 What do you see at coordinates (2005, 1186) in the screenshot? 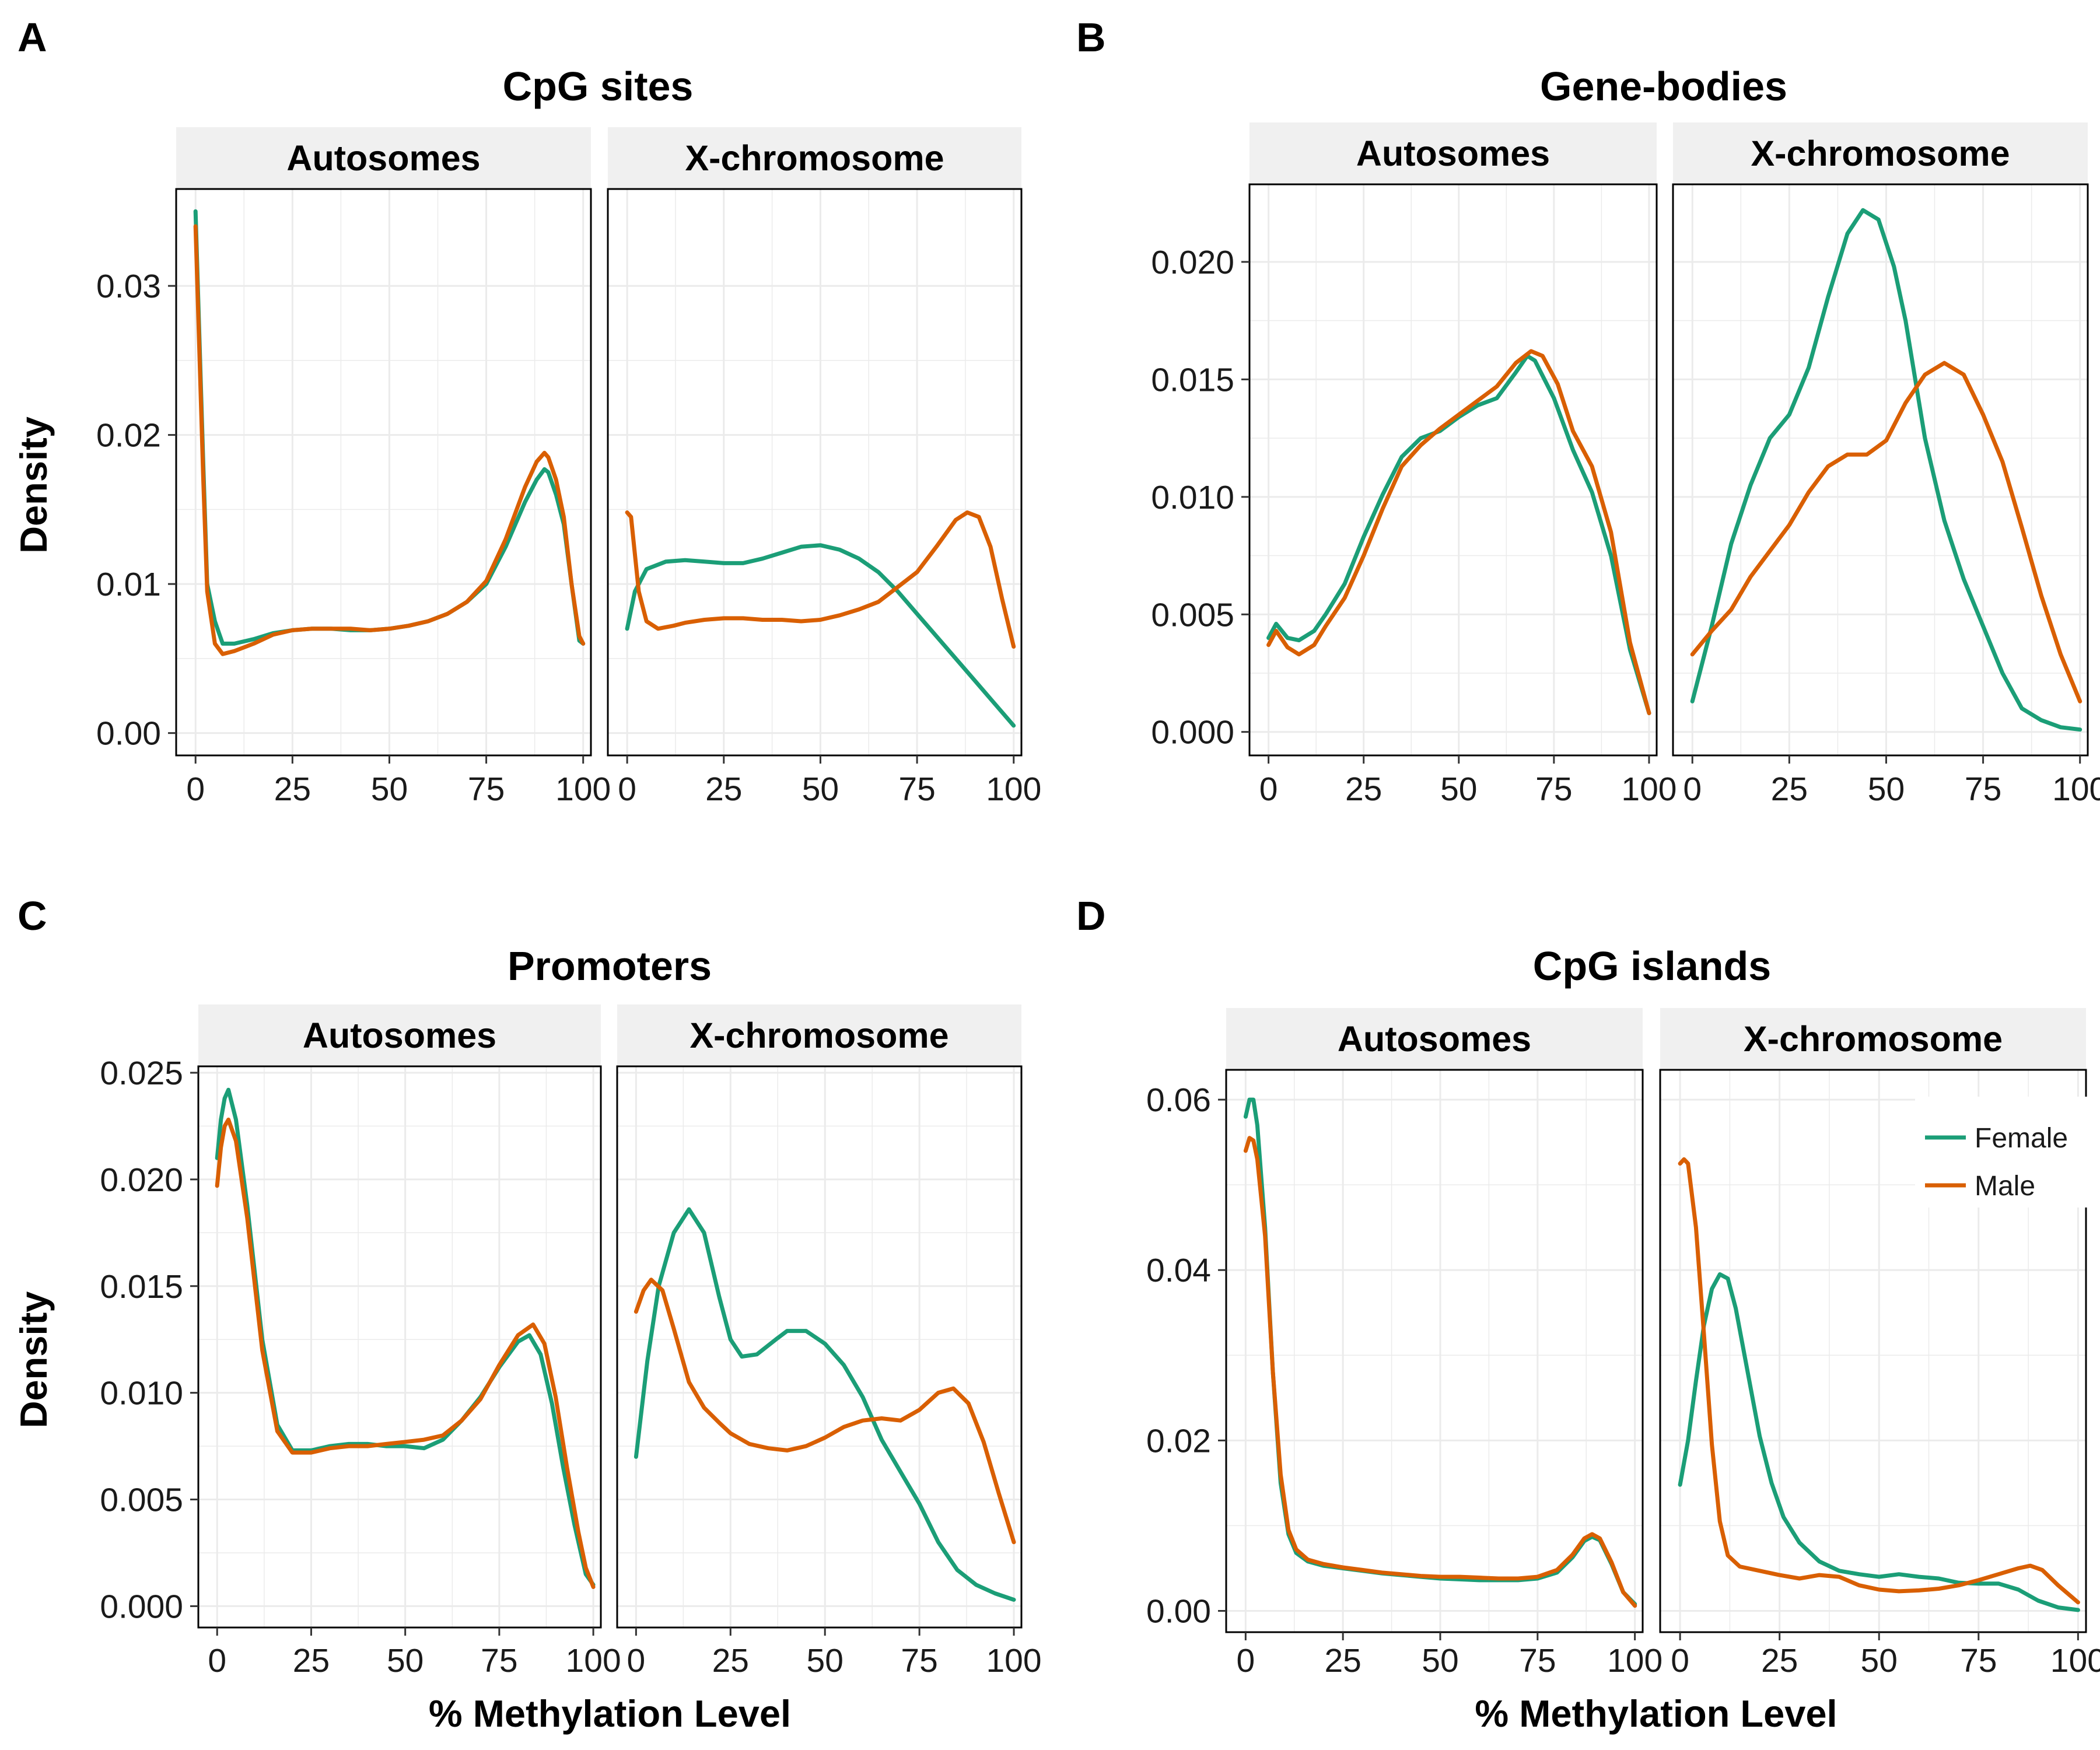
I see `legend-label-male: Male` at bounding box center [2005, 1186].